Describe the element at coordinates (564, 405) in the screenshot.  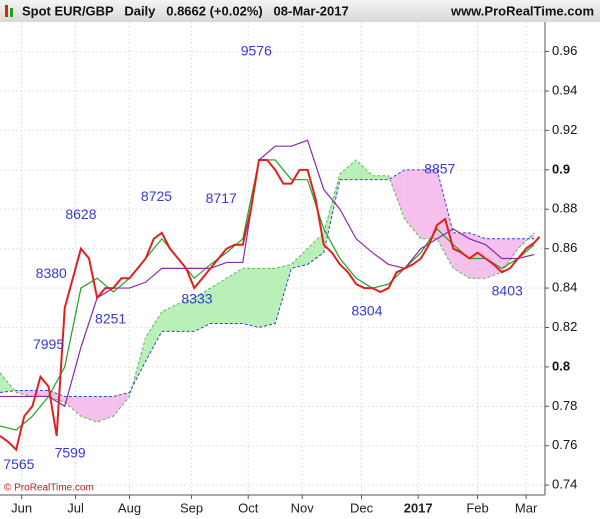
I see `y-tick-label: 0.78` at that location.